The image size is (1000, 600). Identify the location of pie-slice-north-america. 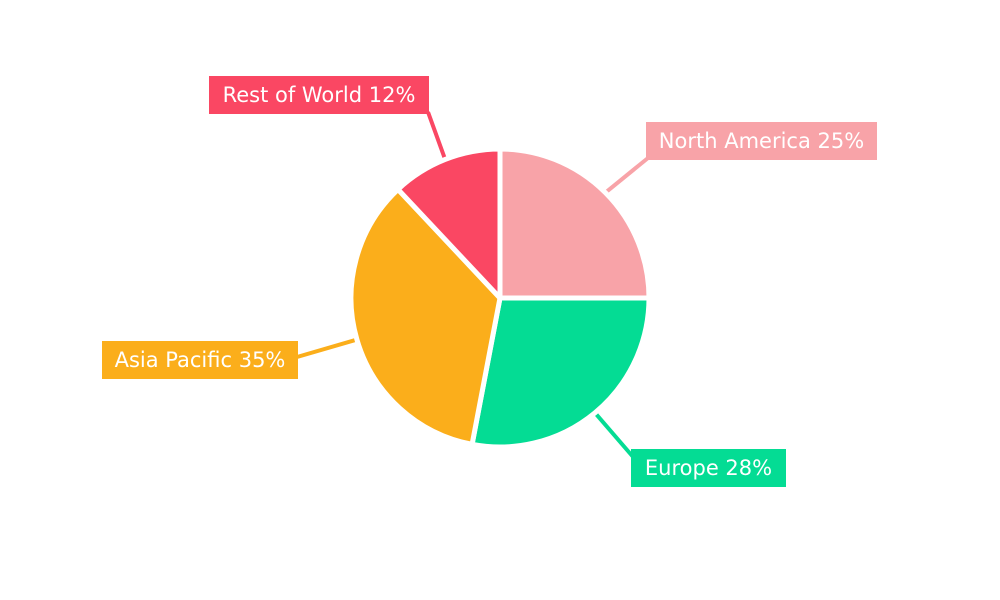
(574, 223).